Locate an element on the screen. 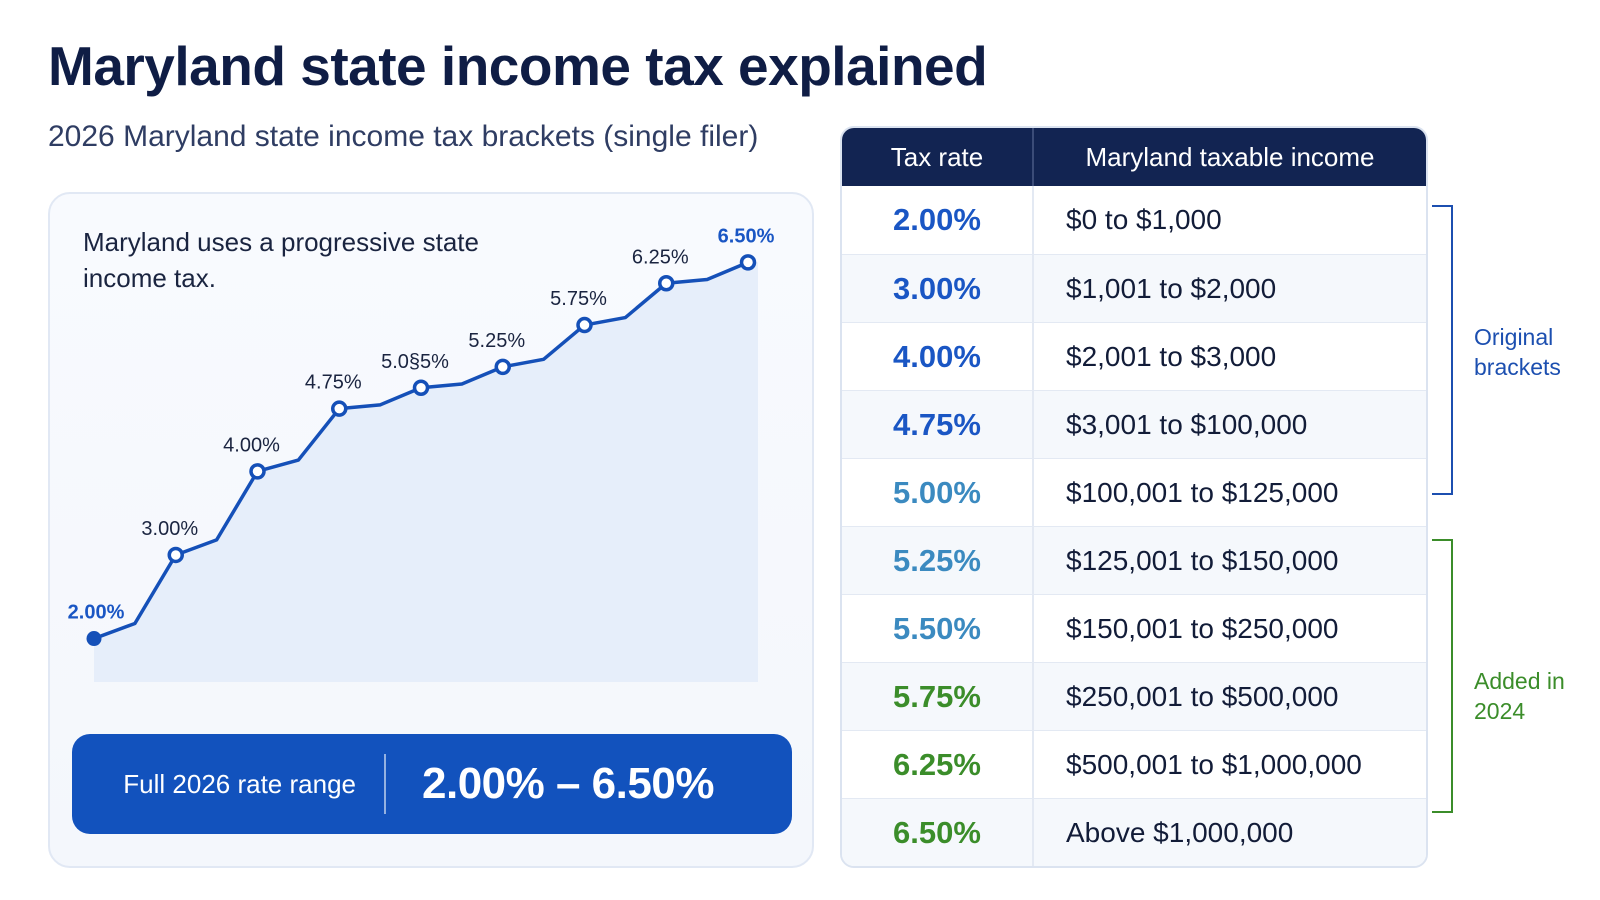 The height and width of the screenshot is (900, 1600). table-header: Tax rate Maryland taxable income is located at coordinates (1134, 157).